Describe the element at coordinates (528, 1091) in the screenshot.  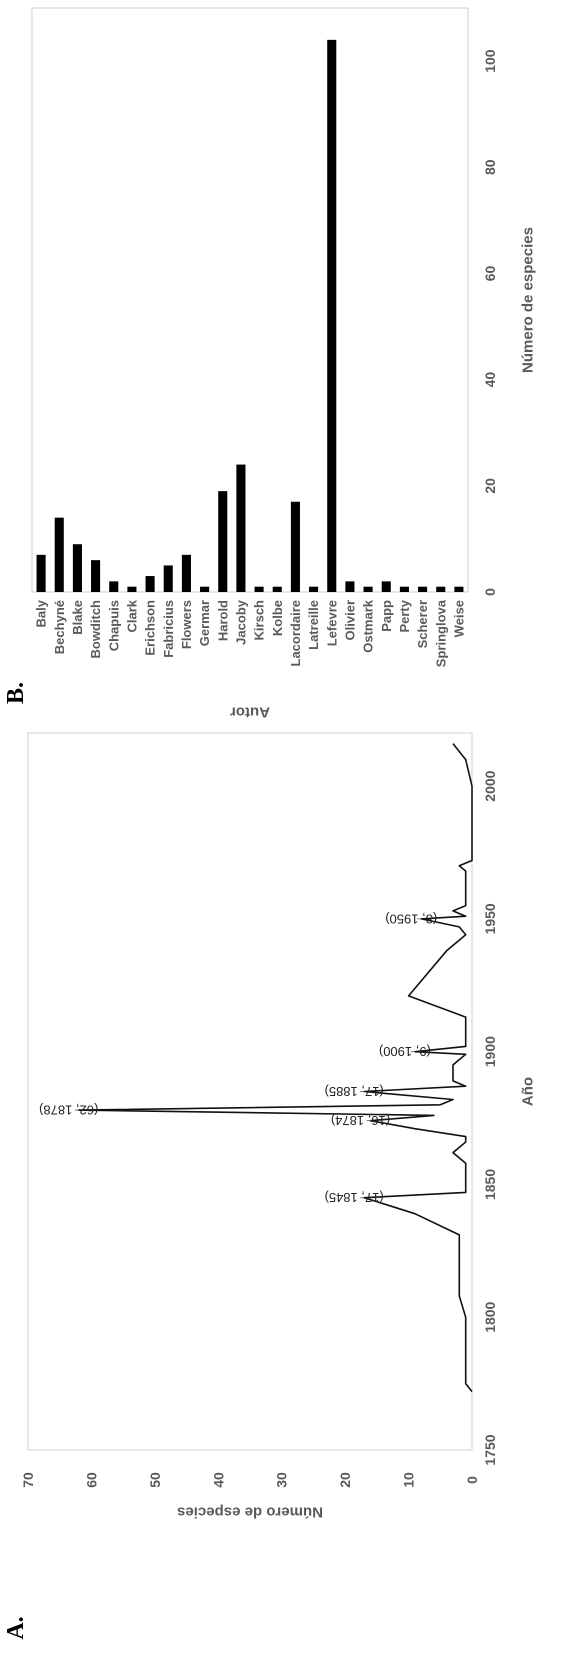
I see `panel-a-x-axis-label: Año` at that location.